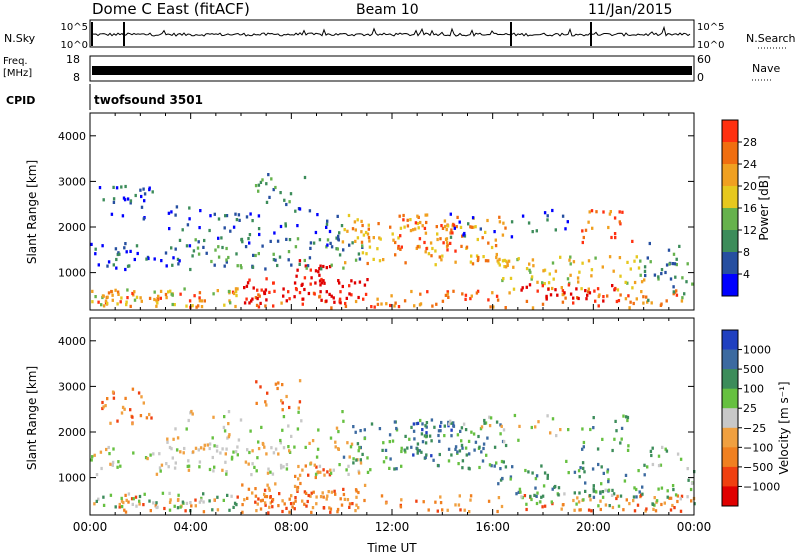 The image size is (800, 554). I want to click on colorbar-tick-0: 4, so click(746, 274).